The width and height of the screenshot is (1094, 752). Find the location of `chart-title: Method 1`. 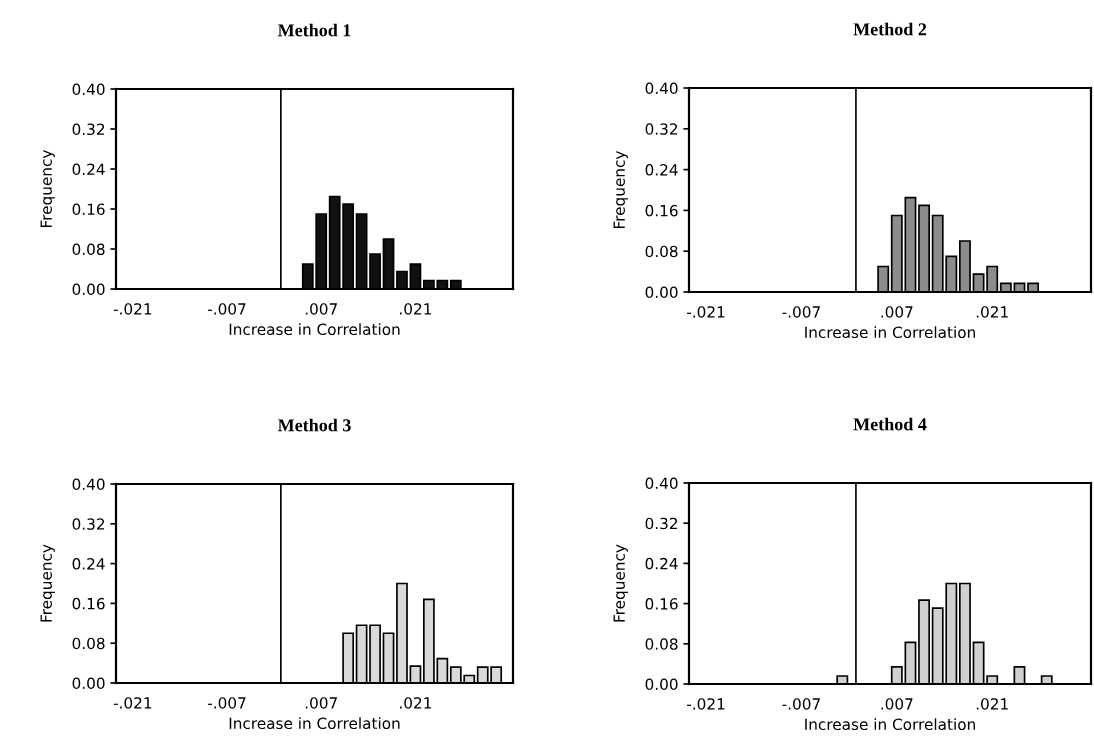

chart-title: Method 1 is located at coordinates (314, 30).